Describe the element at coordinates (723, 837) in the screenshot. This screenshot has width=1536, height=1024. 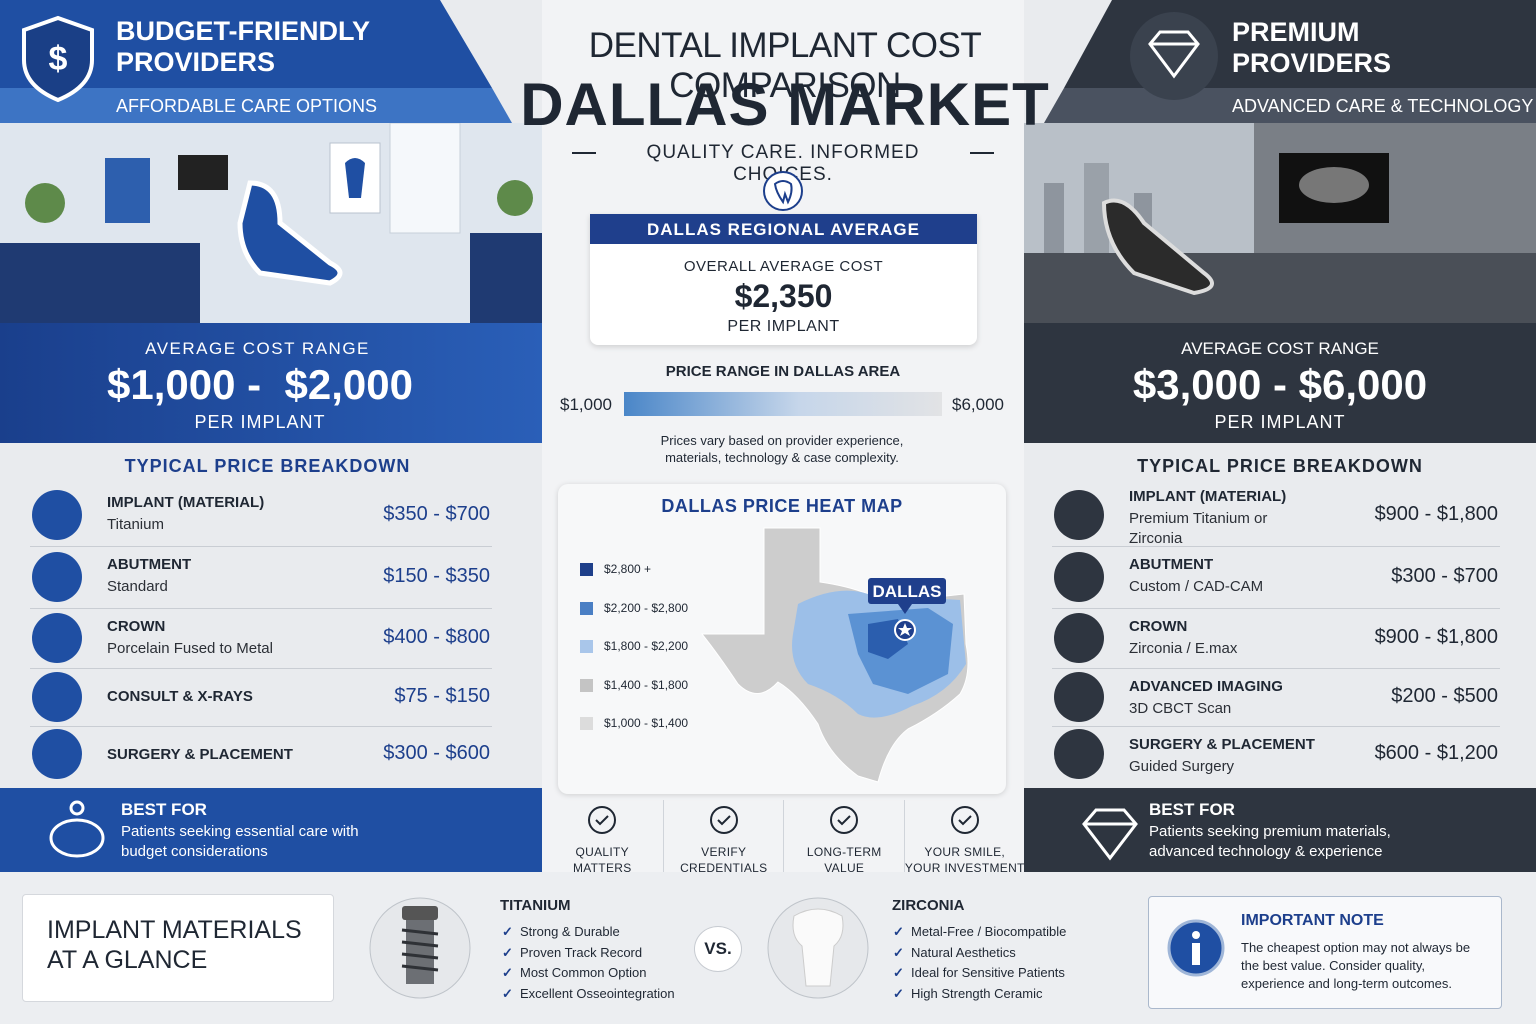
I see `badge: VERIFY CREDENTIALS` at that location.